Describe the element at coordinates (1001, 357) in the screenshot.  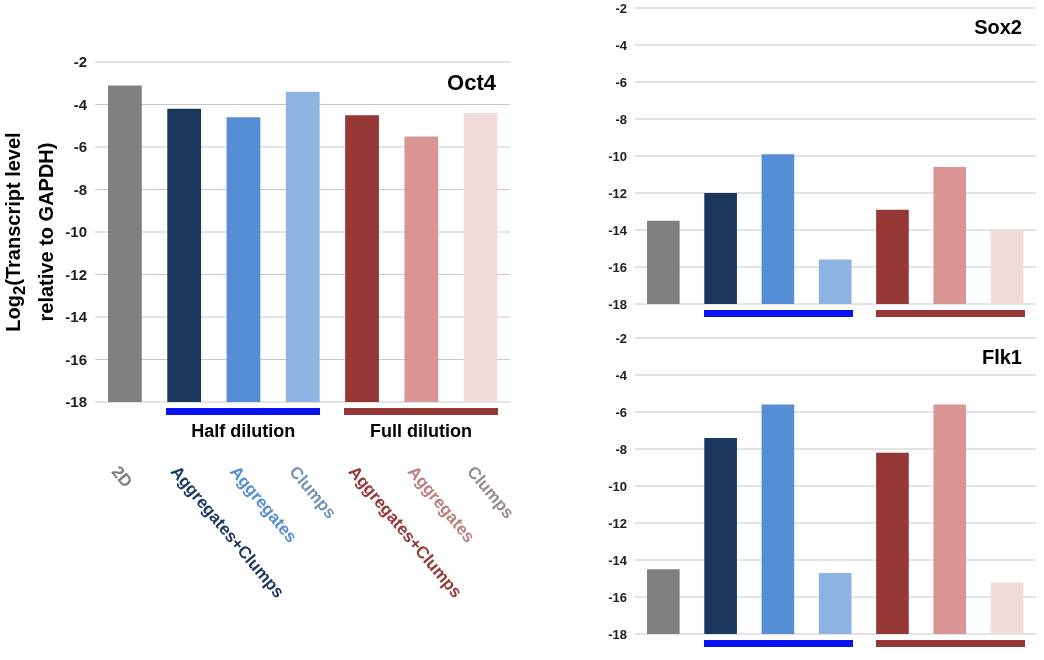
I see `chart-title: Flk1` at that location.